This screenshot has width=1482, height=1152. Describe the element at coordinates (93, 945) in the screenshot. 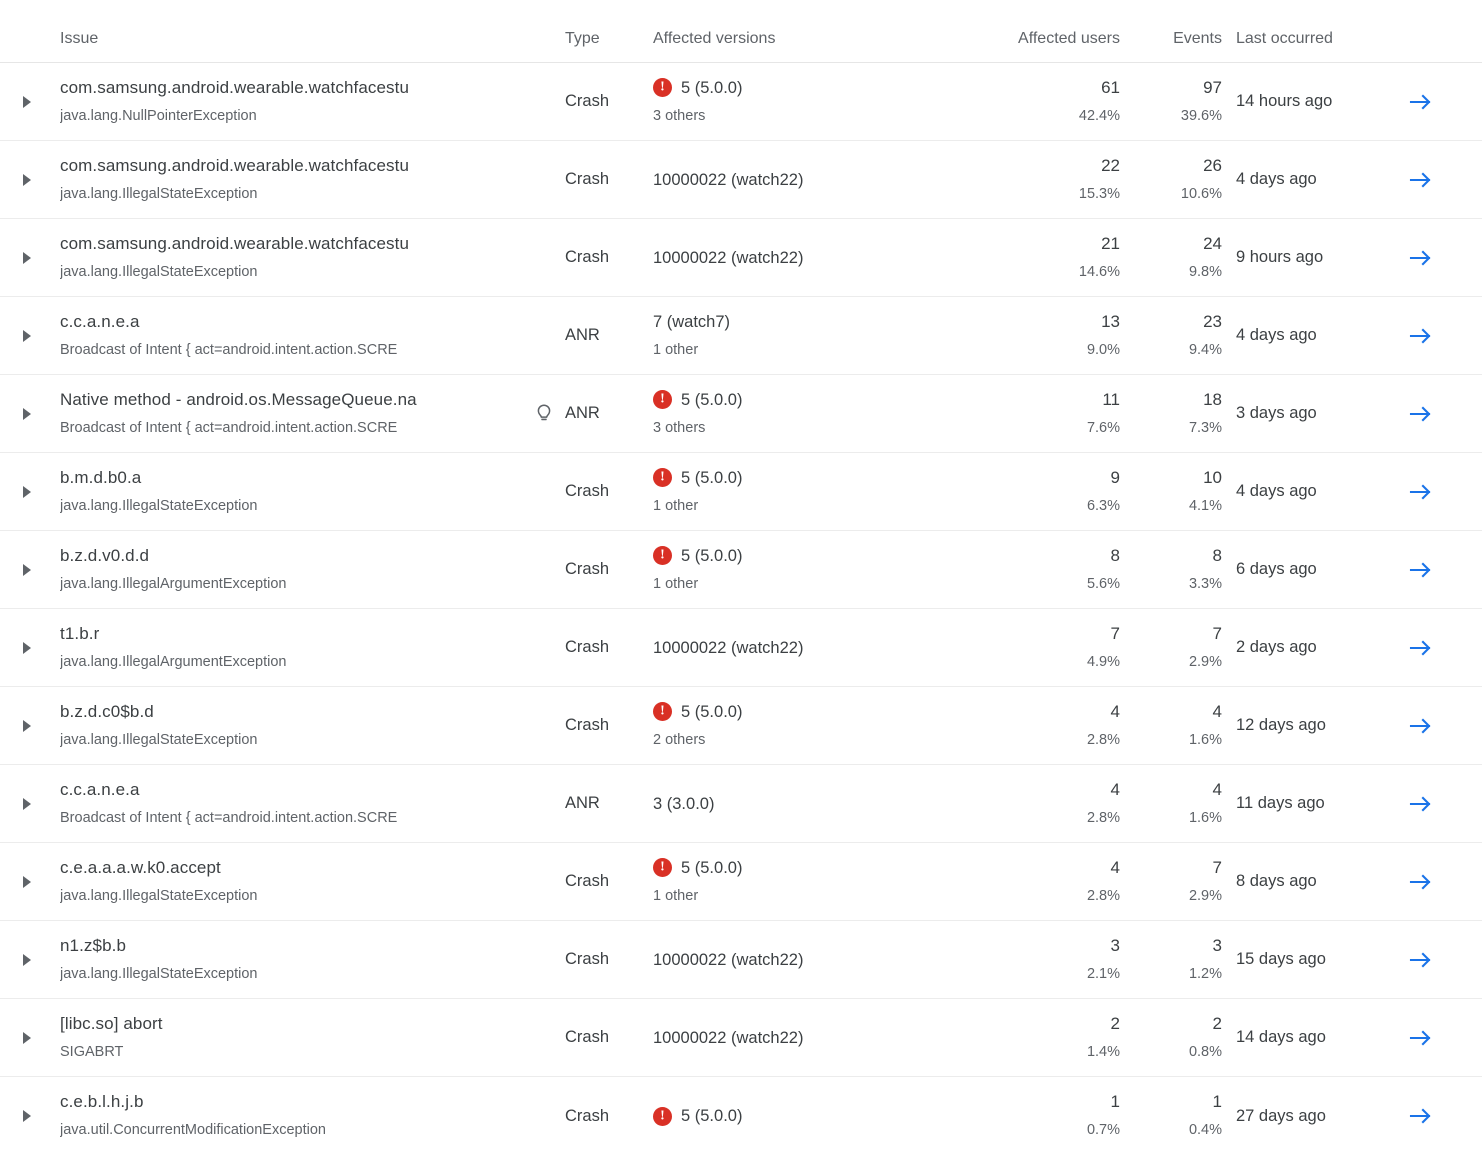

I see `issue-title: n1.z$b.b` at that location.